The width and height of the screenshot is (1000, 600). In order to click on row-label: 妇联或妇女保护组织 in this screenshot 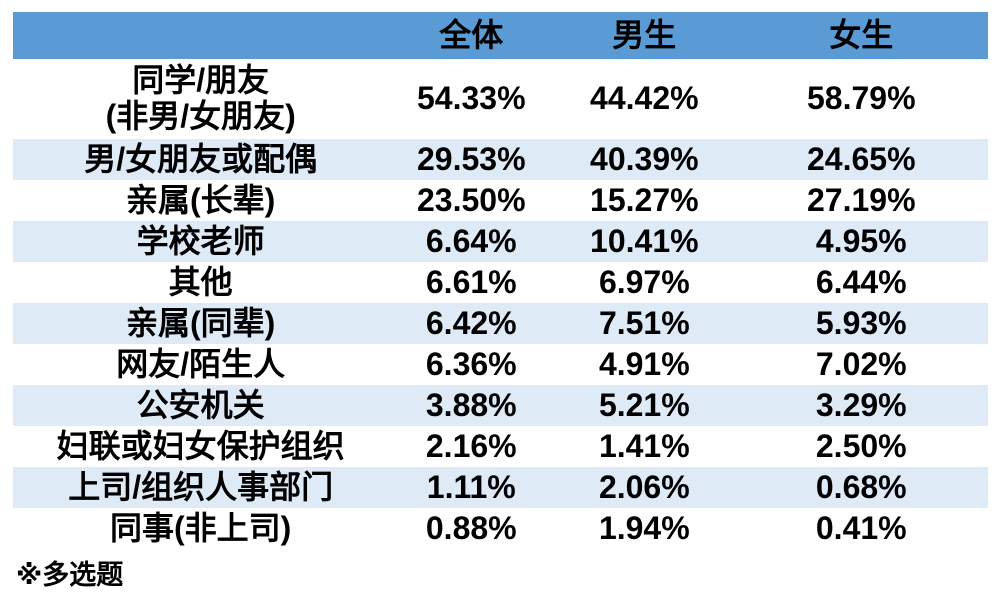, I will do `click(200, 445)`.